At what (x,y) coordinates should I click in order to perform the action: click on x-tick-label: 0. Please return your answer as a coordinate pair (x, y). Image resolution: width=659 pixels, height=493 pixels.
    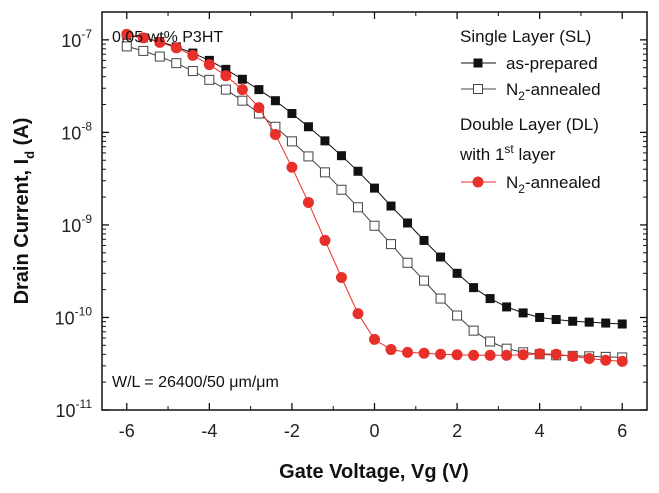
    Looking at the image, I should click on (374, 431).